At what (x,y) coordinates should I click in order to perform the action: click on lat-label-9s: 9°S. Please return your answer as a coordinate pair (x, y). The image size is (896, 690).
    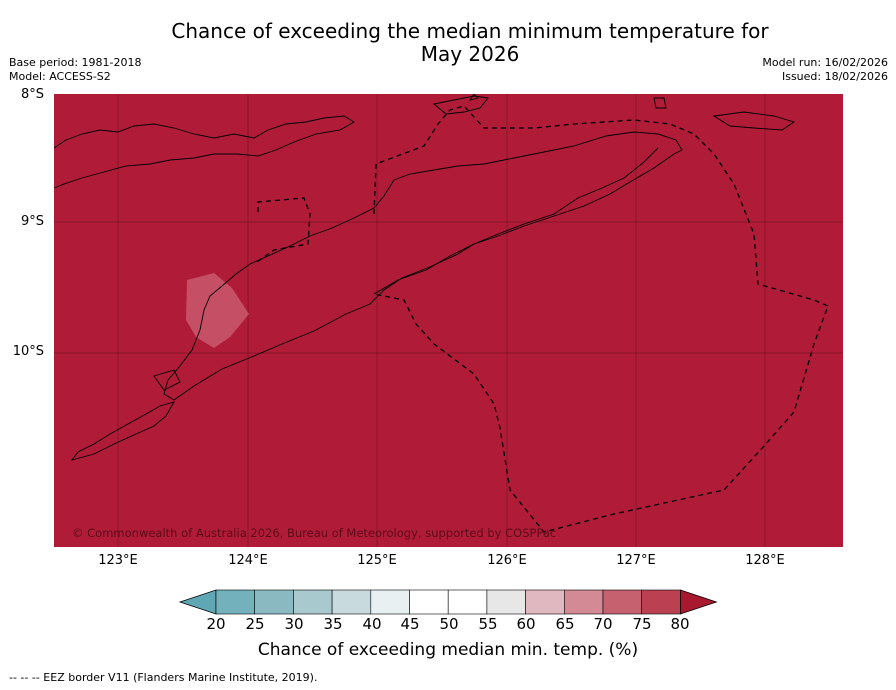
    Looking at the image, I should click on (32, 221).